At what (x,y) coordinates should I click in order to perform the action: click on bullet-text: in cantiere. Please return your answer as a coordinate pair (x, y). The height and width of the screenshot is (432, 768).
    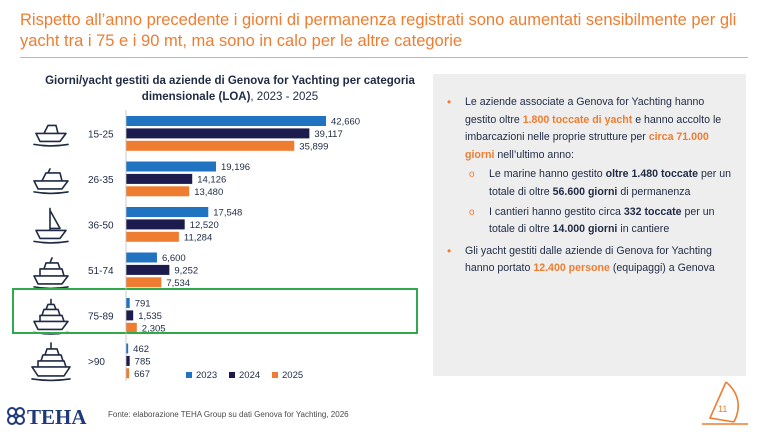
    Looking at the image, I should click on (643, 229).